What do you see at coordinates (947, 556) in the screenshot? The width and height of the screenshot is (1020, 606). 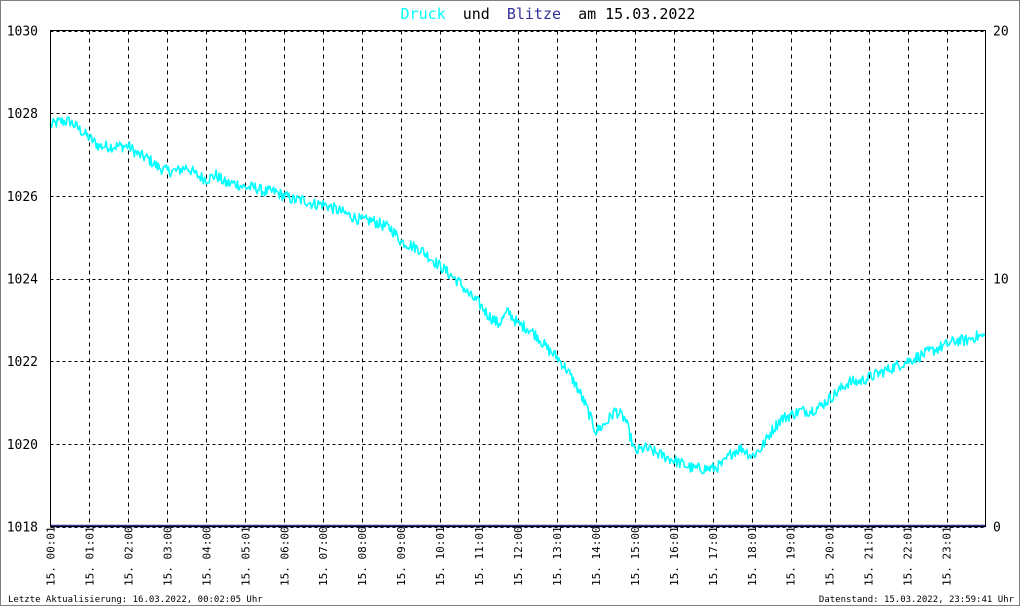 I see `x-tick-label: 15. 23:01` at bounding box center [947, 556].